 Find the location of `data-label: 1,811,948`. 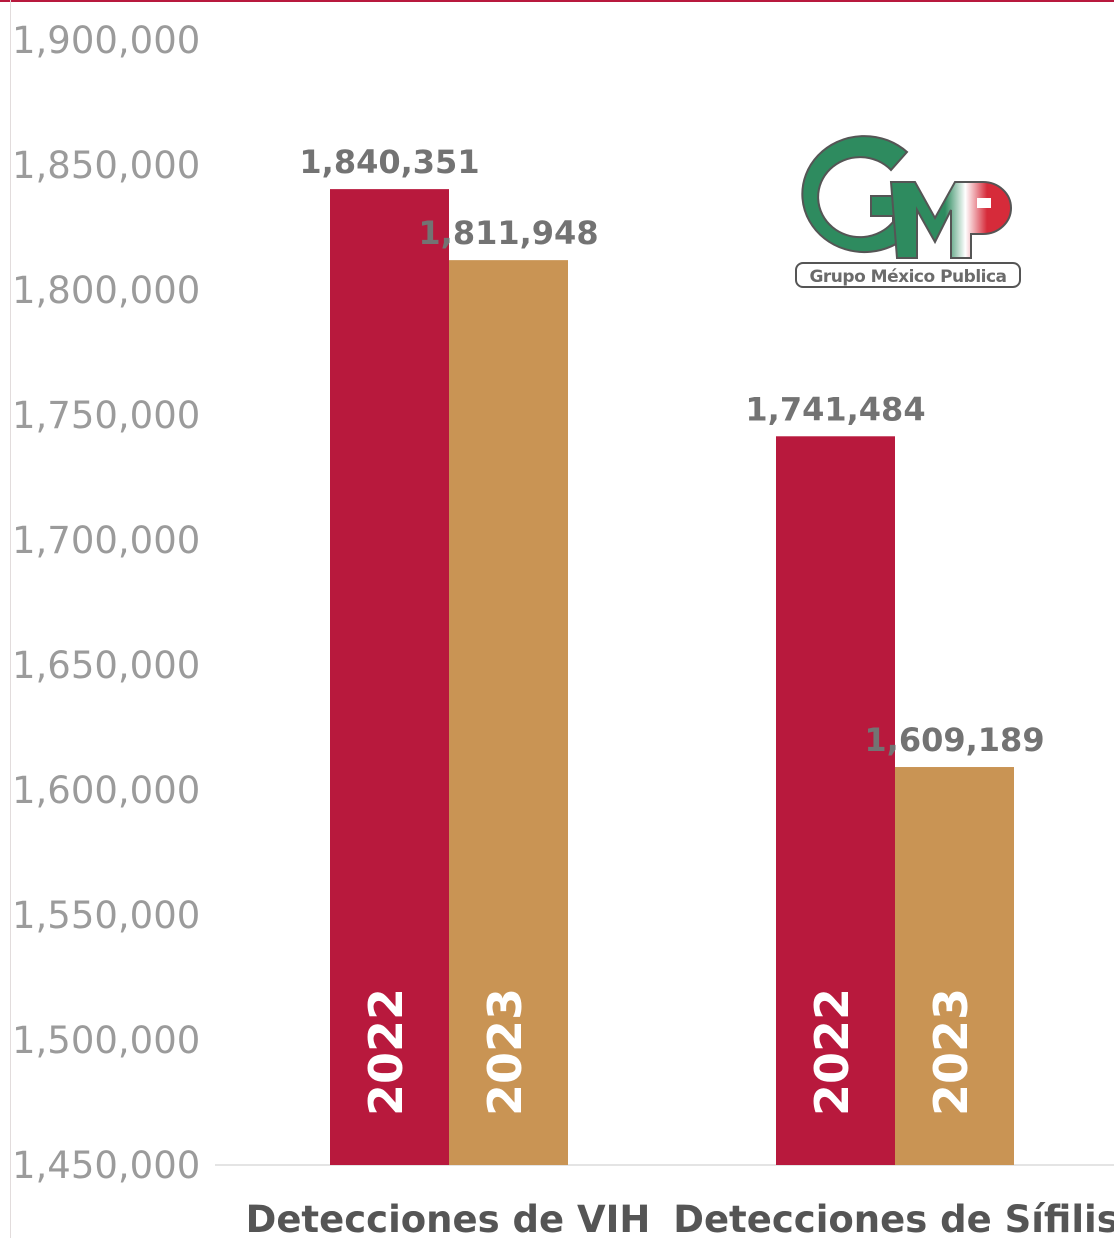

data-label: 1,811,948 is located at coordinates (508, 233).